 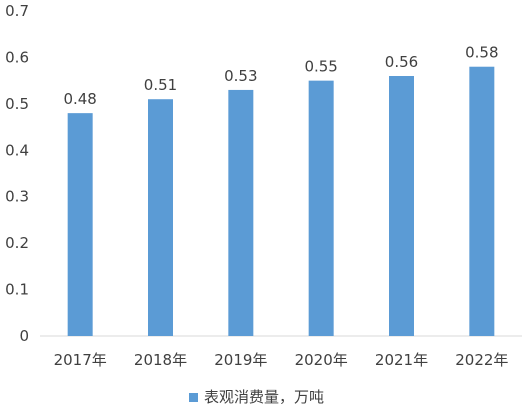 What do you see at coordinates (160, 360) in the screenshot?
I see `x-tick-label: 2018年` at bounding box center [160, 360].